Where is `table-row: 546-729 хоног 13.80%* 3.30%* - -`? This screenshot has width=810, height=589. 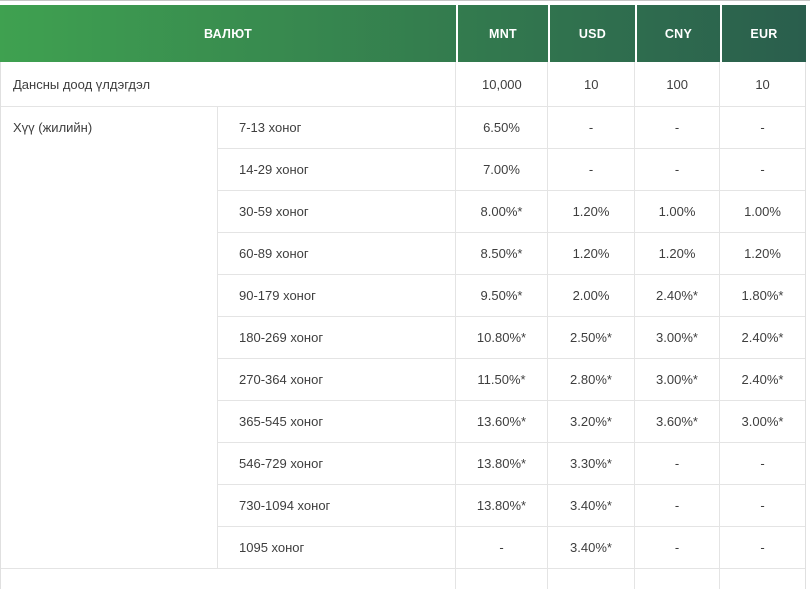
table-row: 546-729 хоног 13.80%* 3.30%* - - is located at coordinates (511, 463).